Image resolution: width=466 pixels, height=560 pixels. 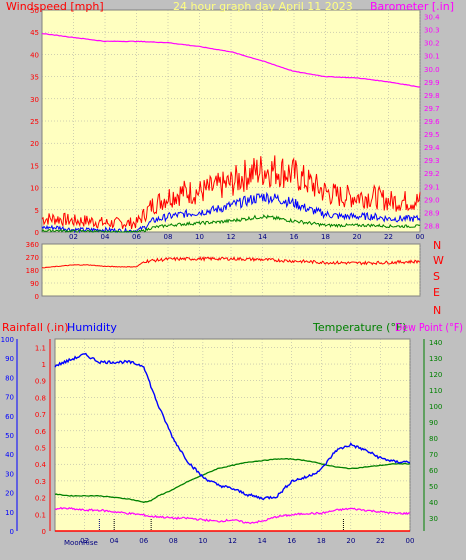 What do you see at coordinates (9, 513) in the screenshot?
I see `humidity-y-tick-label: 10` at bounding box center [9, 513].